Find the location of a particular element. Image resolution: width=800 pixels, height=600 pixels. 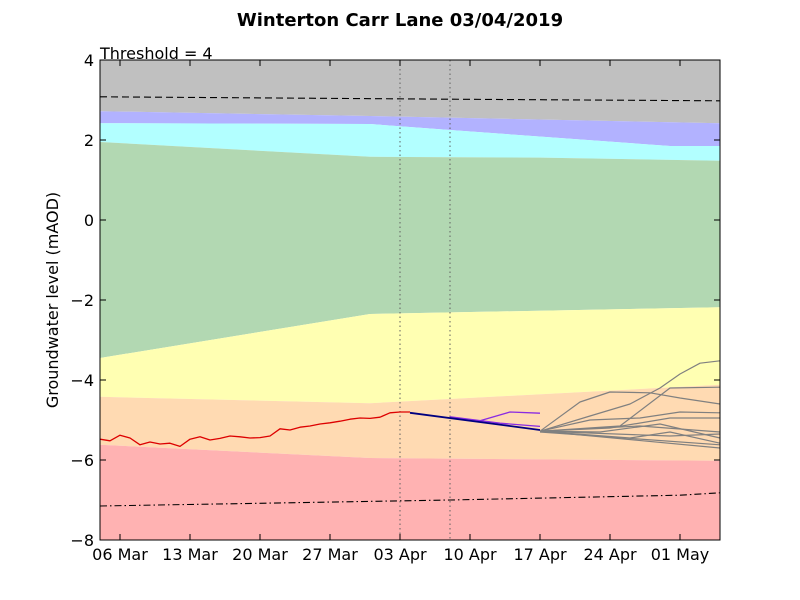

forecast-main-line is located at coordinates (475, 421).